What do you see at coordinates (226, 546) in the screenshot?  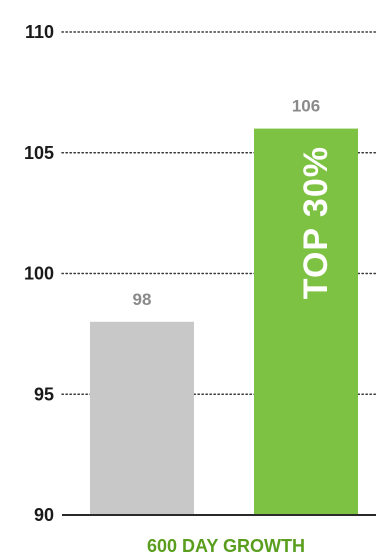 I see `x-axis-label: 600 DAY GROWTH` at bounding box center [226, 546].